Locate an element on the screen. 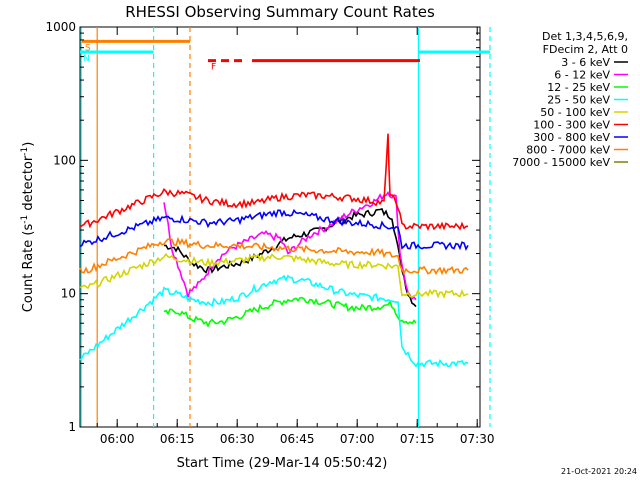  x-tick-label: 06:30 is located at coordinates (237, 439).